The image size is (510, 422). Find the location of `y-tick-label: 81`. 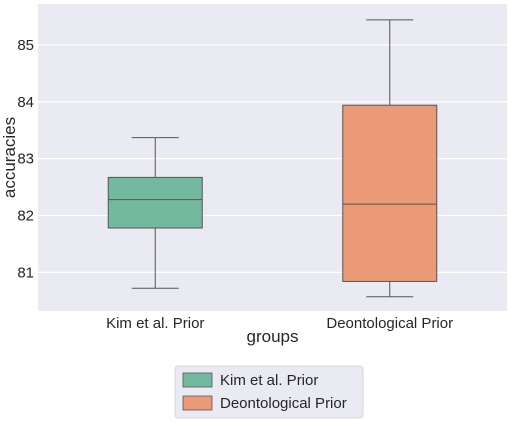

y-tick-label: 81 is located at coordinates (25, 272).